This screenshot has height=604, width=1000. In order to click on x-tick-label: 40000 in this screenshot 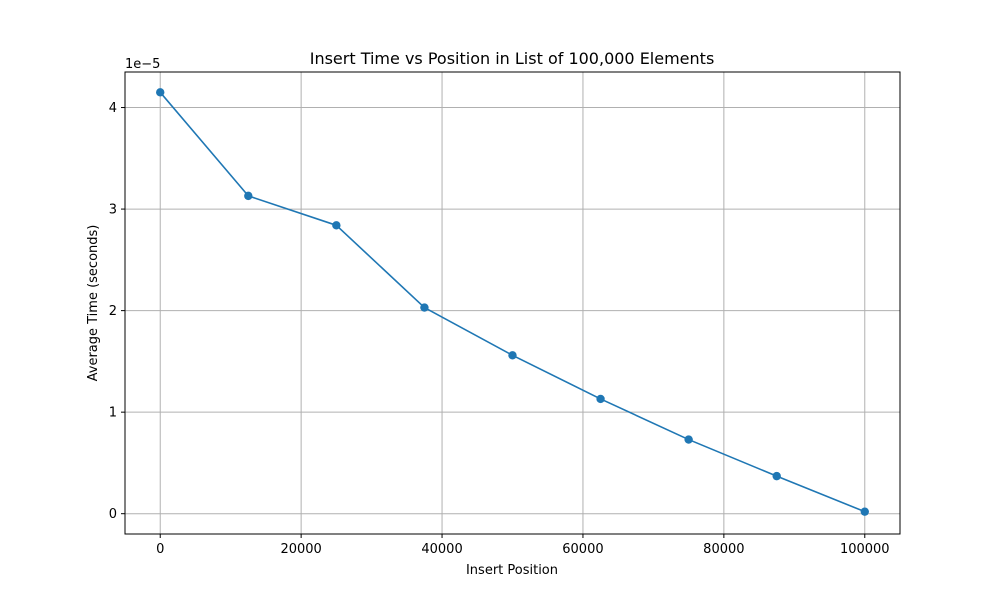, I will do `click(441, 549)`.